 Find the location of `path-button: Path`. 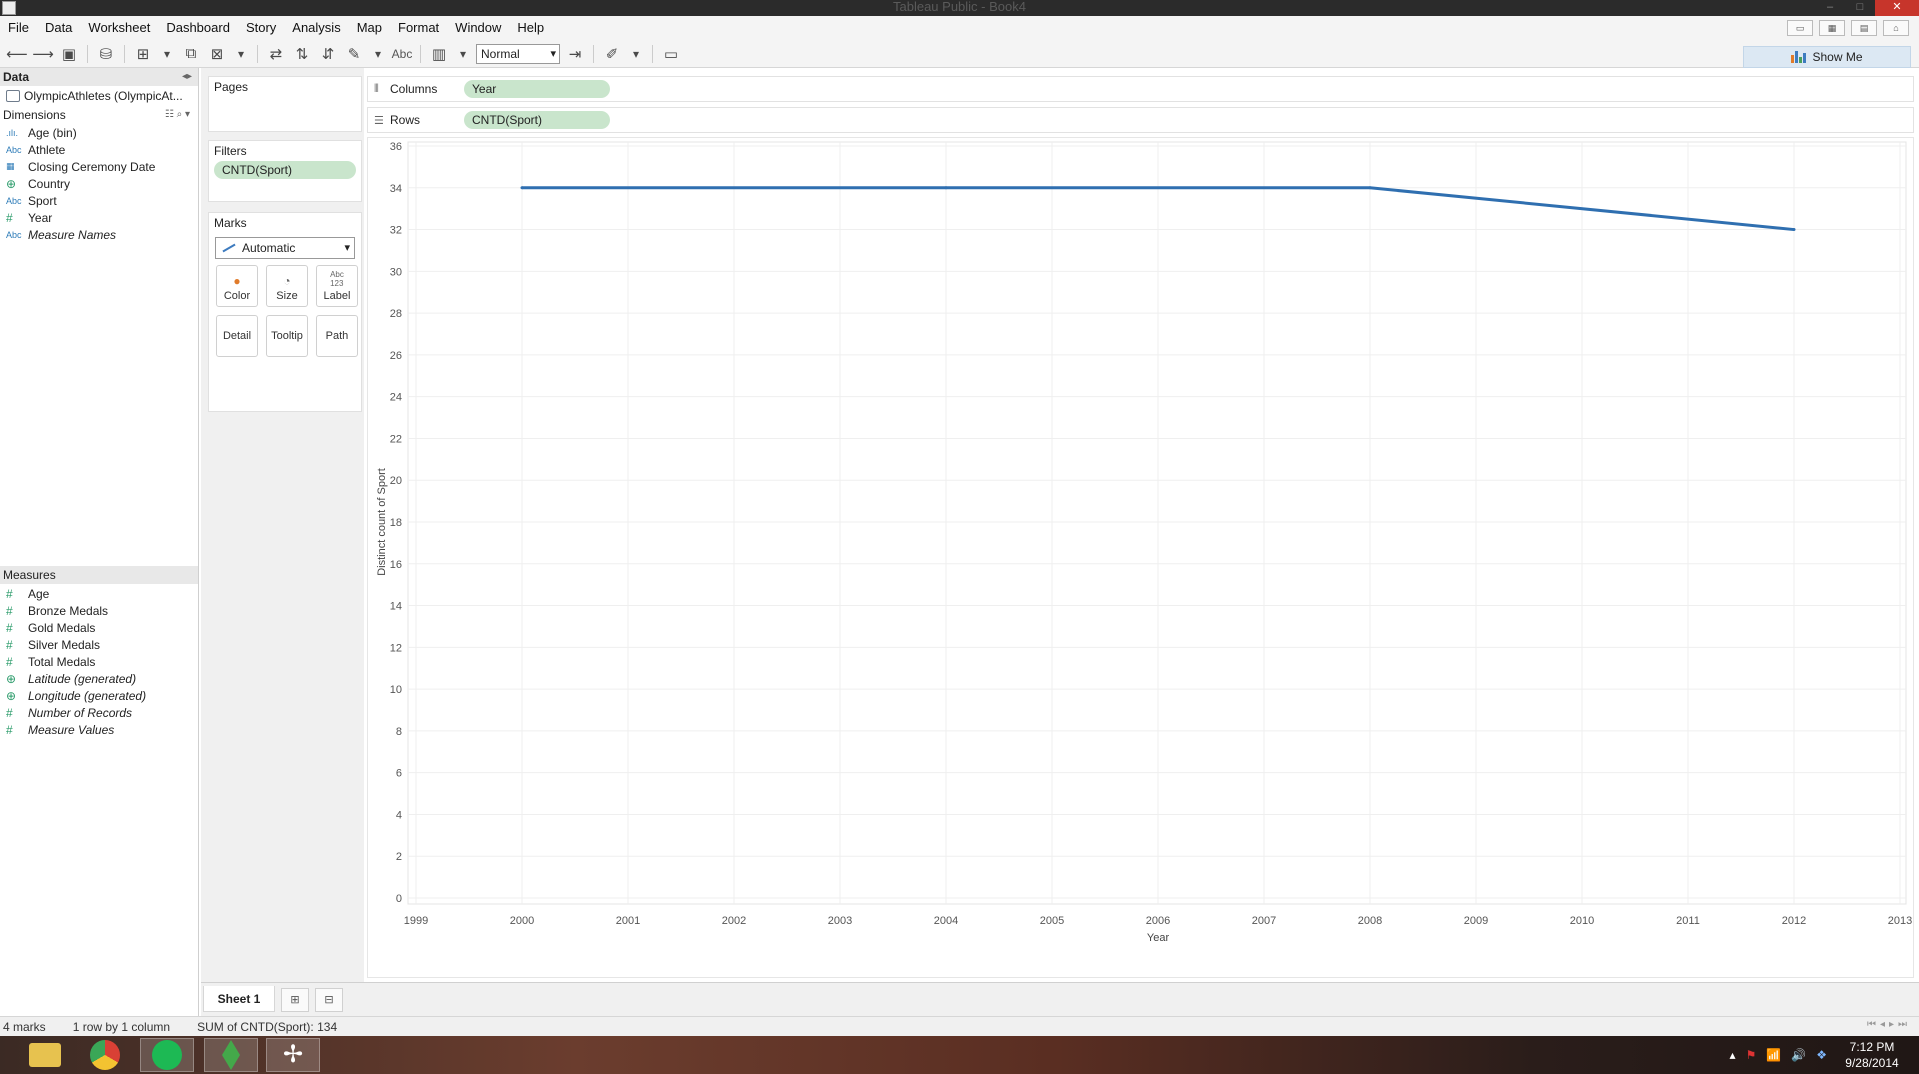

path-button: Path is located at coordinates (337, 336).